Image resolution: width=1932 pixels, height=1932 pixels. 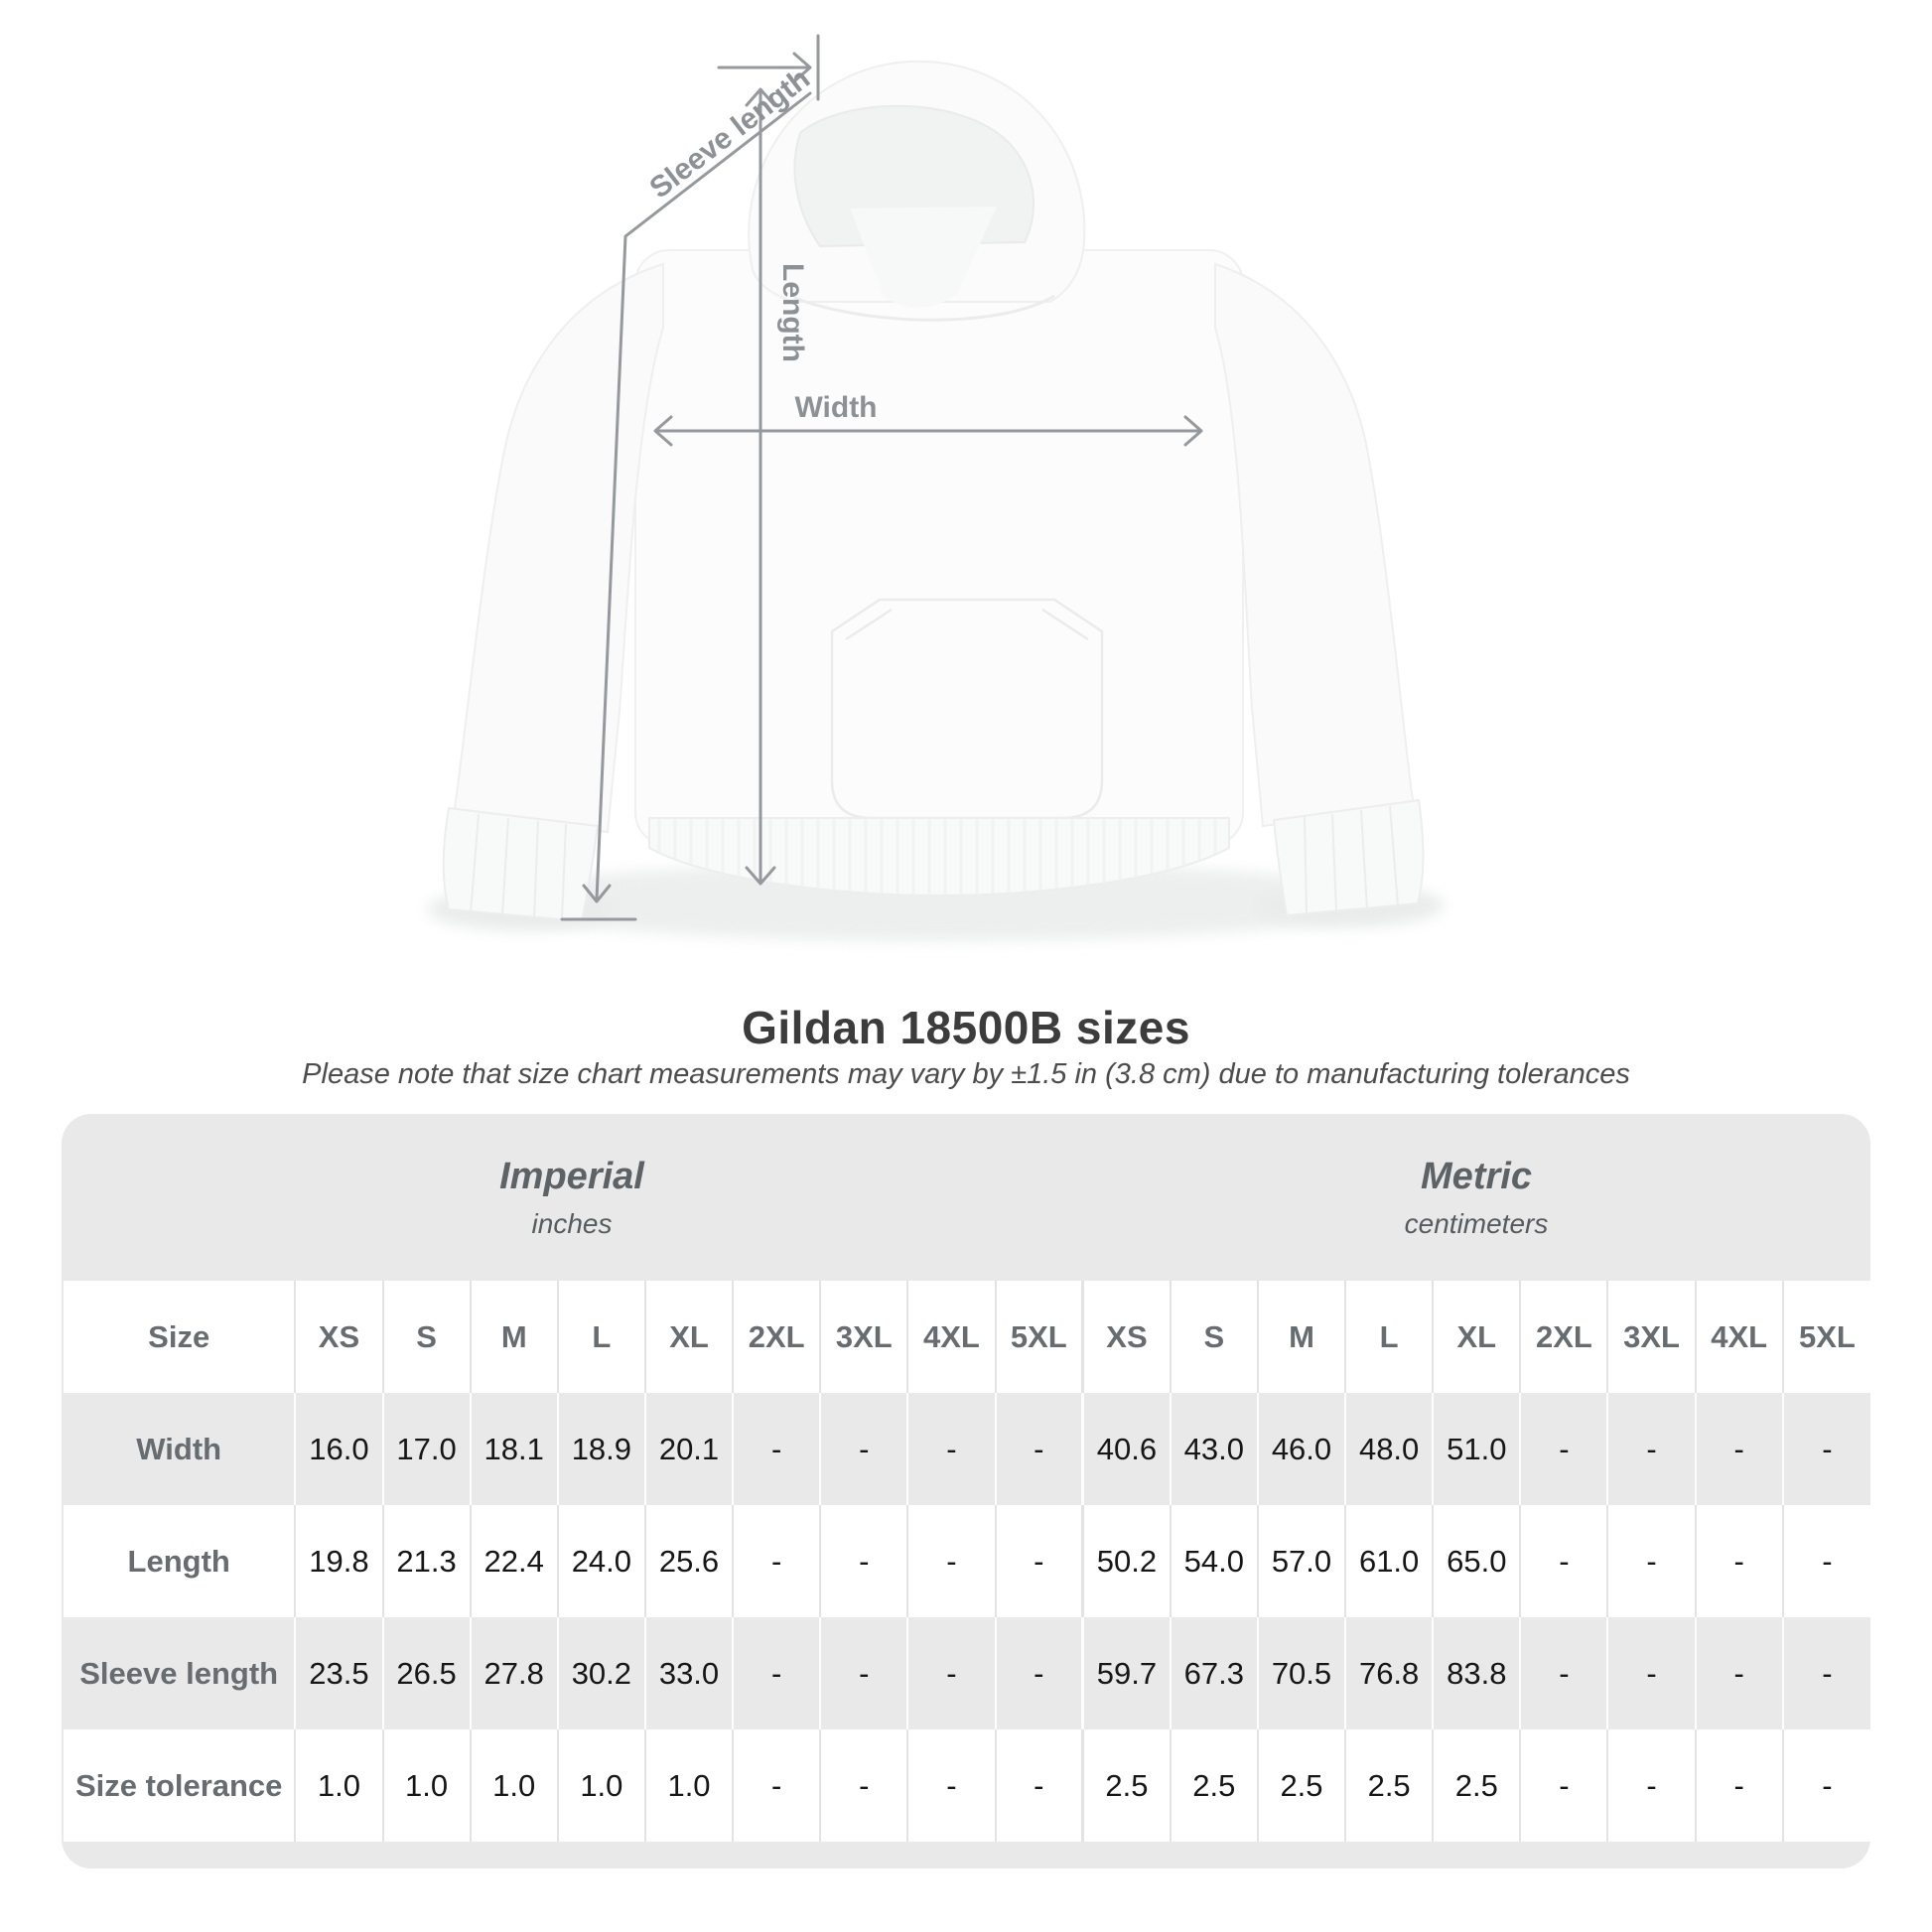 I want to click on metric-group-unit: centimeters, so click(x=1477, y=1223).